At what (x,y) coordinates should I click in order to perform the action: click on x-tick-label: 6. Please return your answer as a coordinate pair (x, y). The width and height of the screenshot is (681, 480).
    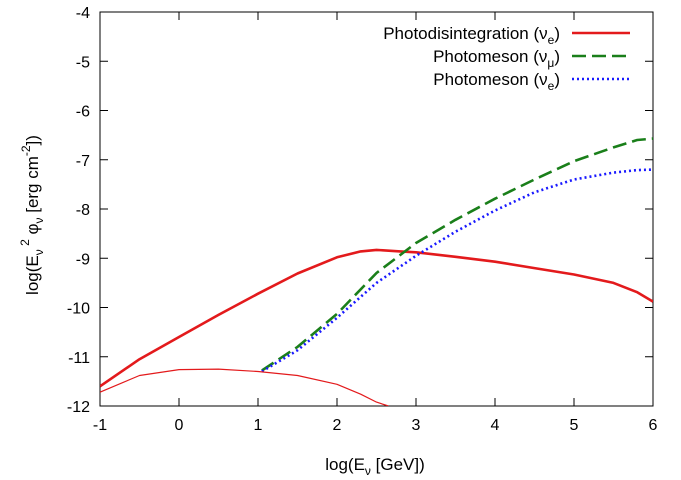
    Looking at the image, I should click on (653, 425).